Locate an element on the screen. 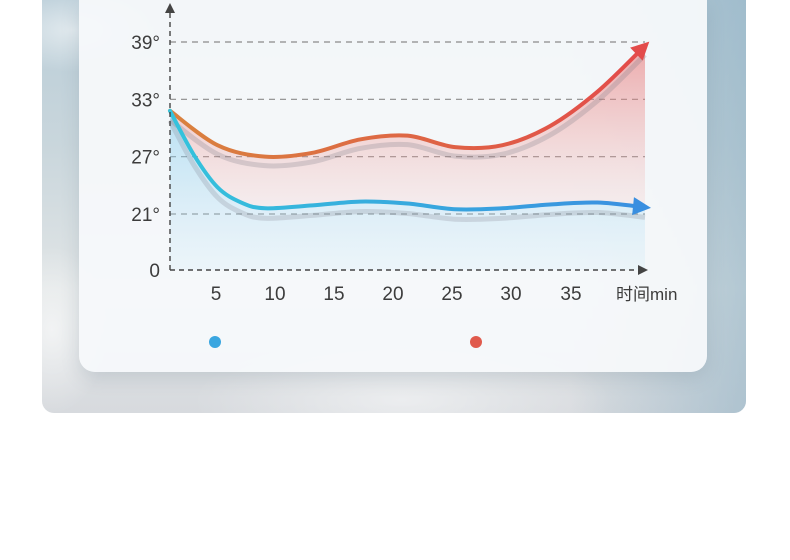 This screenshot has height=560, width=790. x-axis-unit: 时间min is located at coordinates (646, 294).